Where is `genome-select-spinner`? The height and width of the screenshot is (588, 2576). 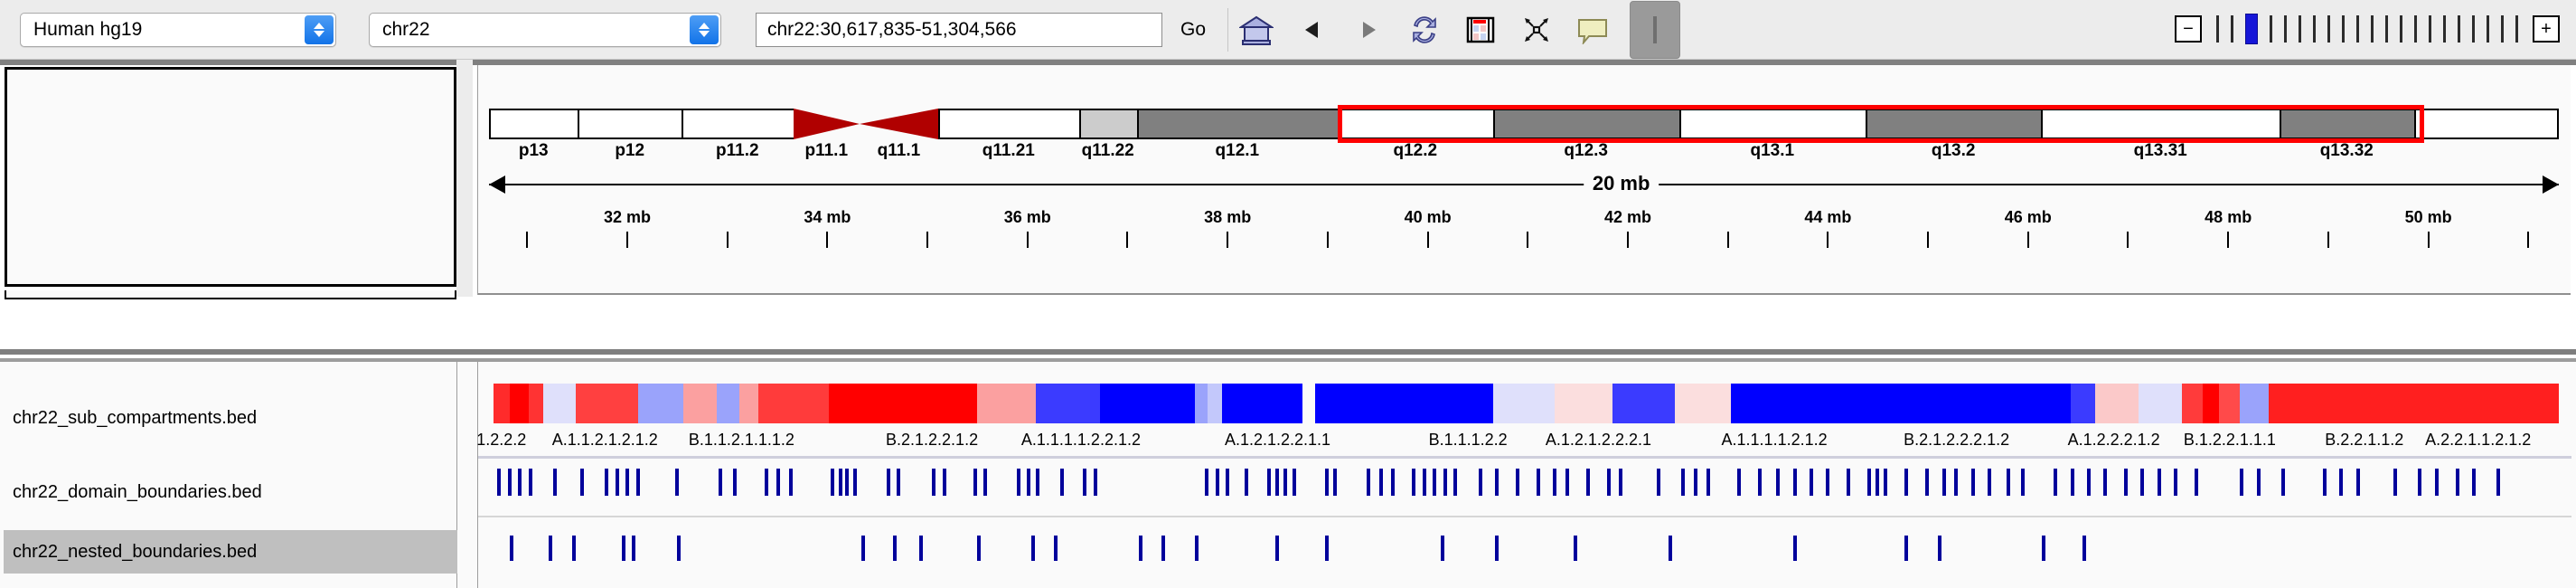 genome-select-spinner is located at coordinates (320, 29).